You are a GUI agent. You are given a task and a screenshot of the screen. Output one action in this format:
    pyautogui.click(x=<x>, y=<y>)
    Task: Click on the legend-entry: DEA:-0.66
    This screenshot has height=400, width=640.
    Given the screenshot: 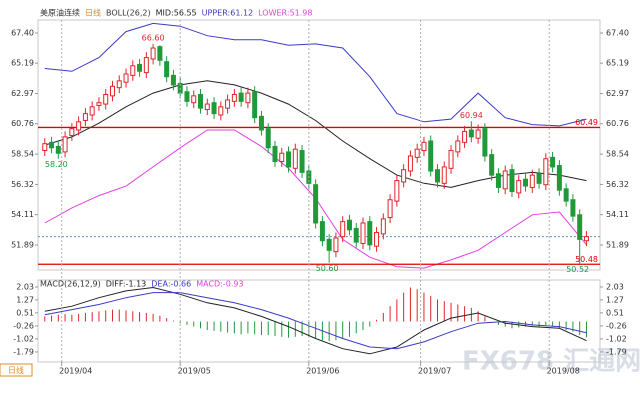 What is the action you would take?
    pyautogui.click(x=171, y=284)
    